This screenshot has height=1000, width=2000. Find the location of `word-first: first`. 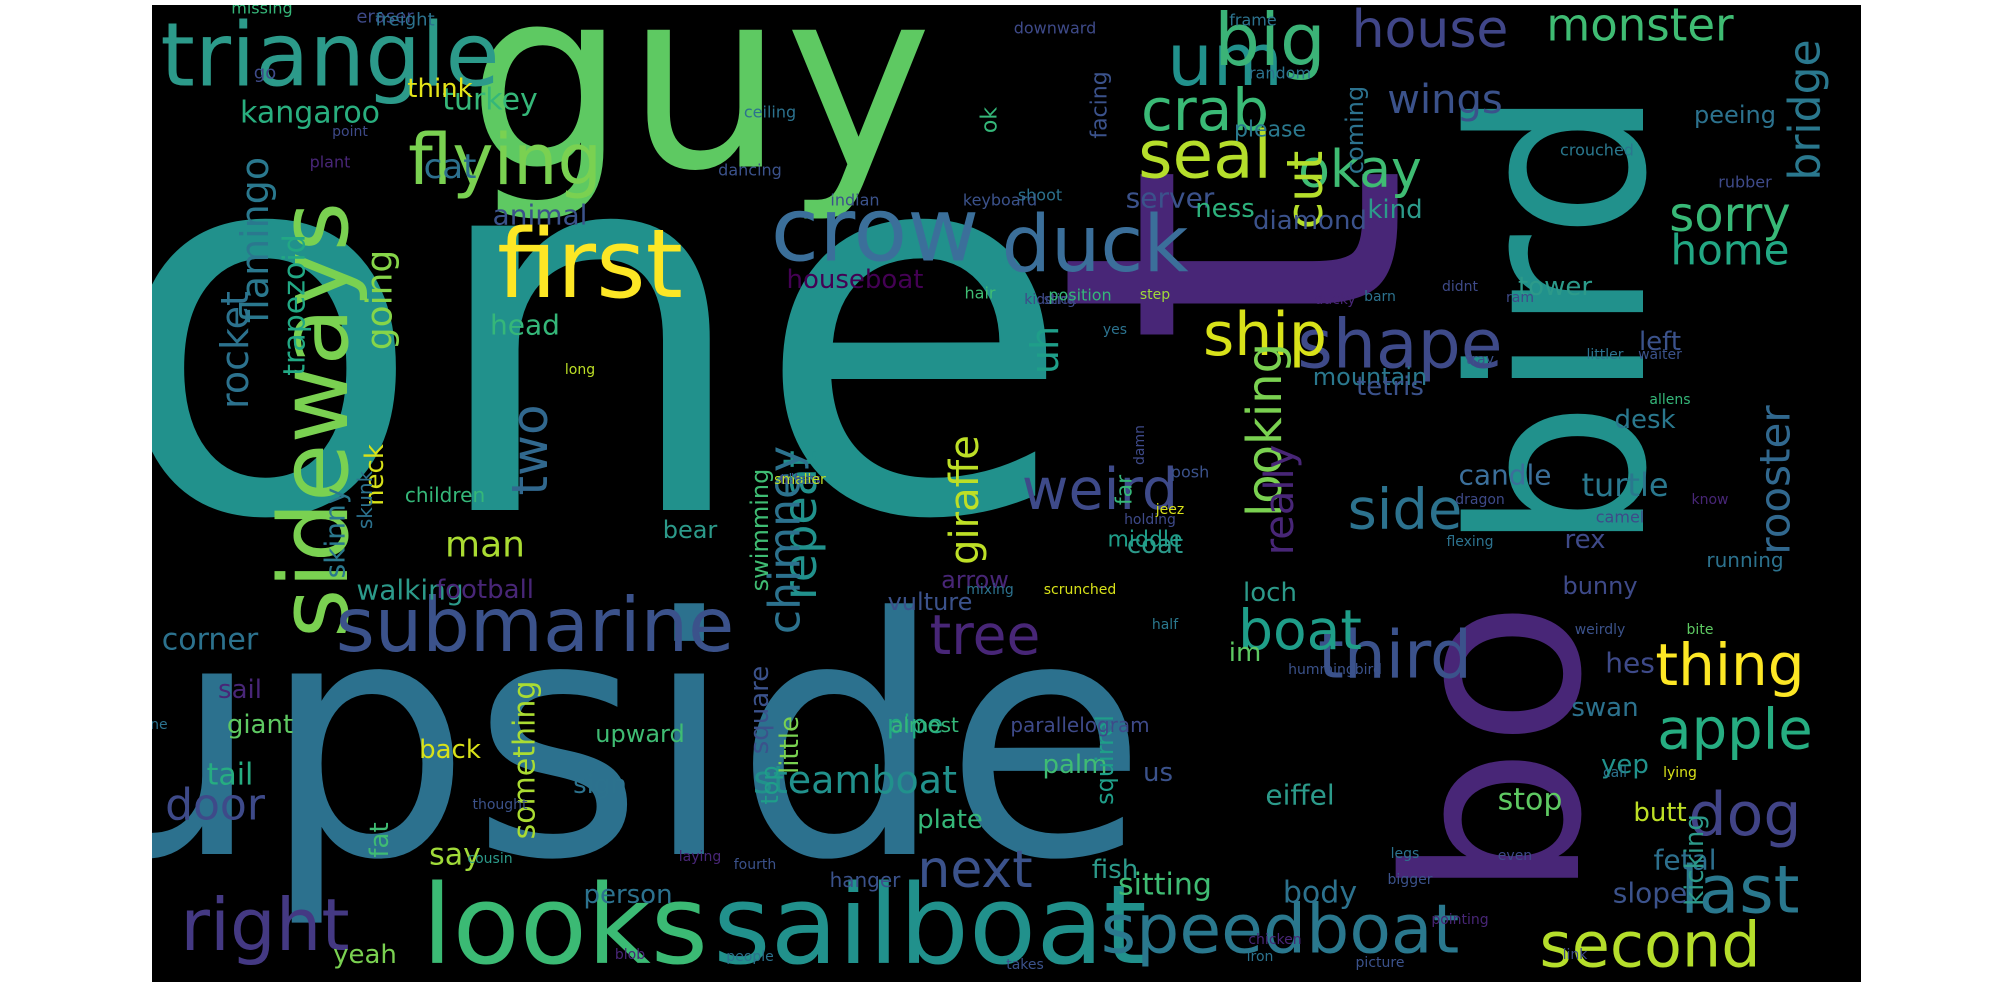

word-first: first is located at coordinates (590, 265).